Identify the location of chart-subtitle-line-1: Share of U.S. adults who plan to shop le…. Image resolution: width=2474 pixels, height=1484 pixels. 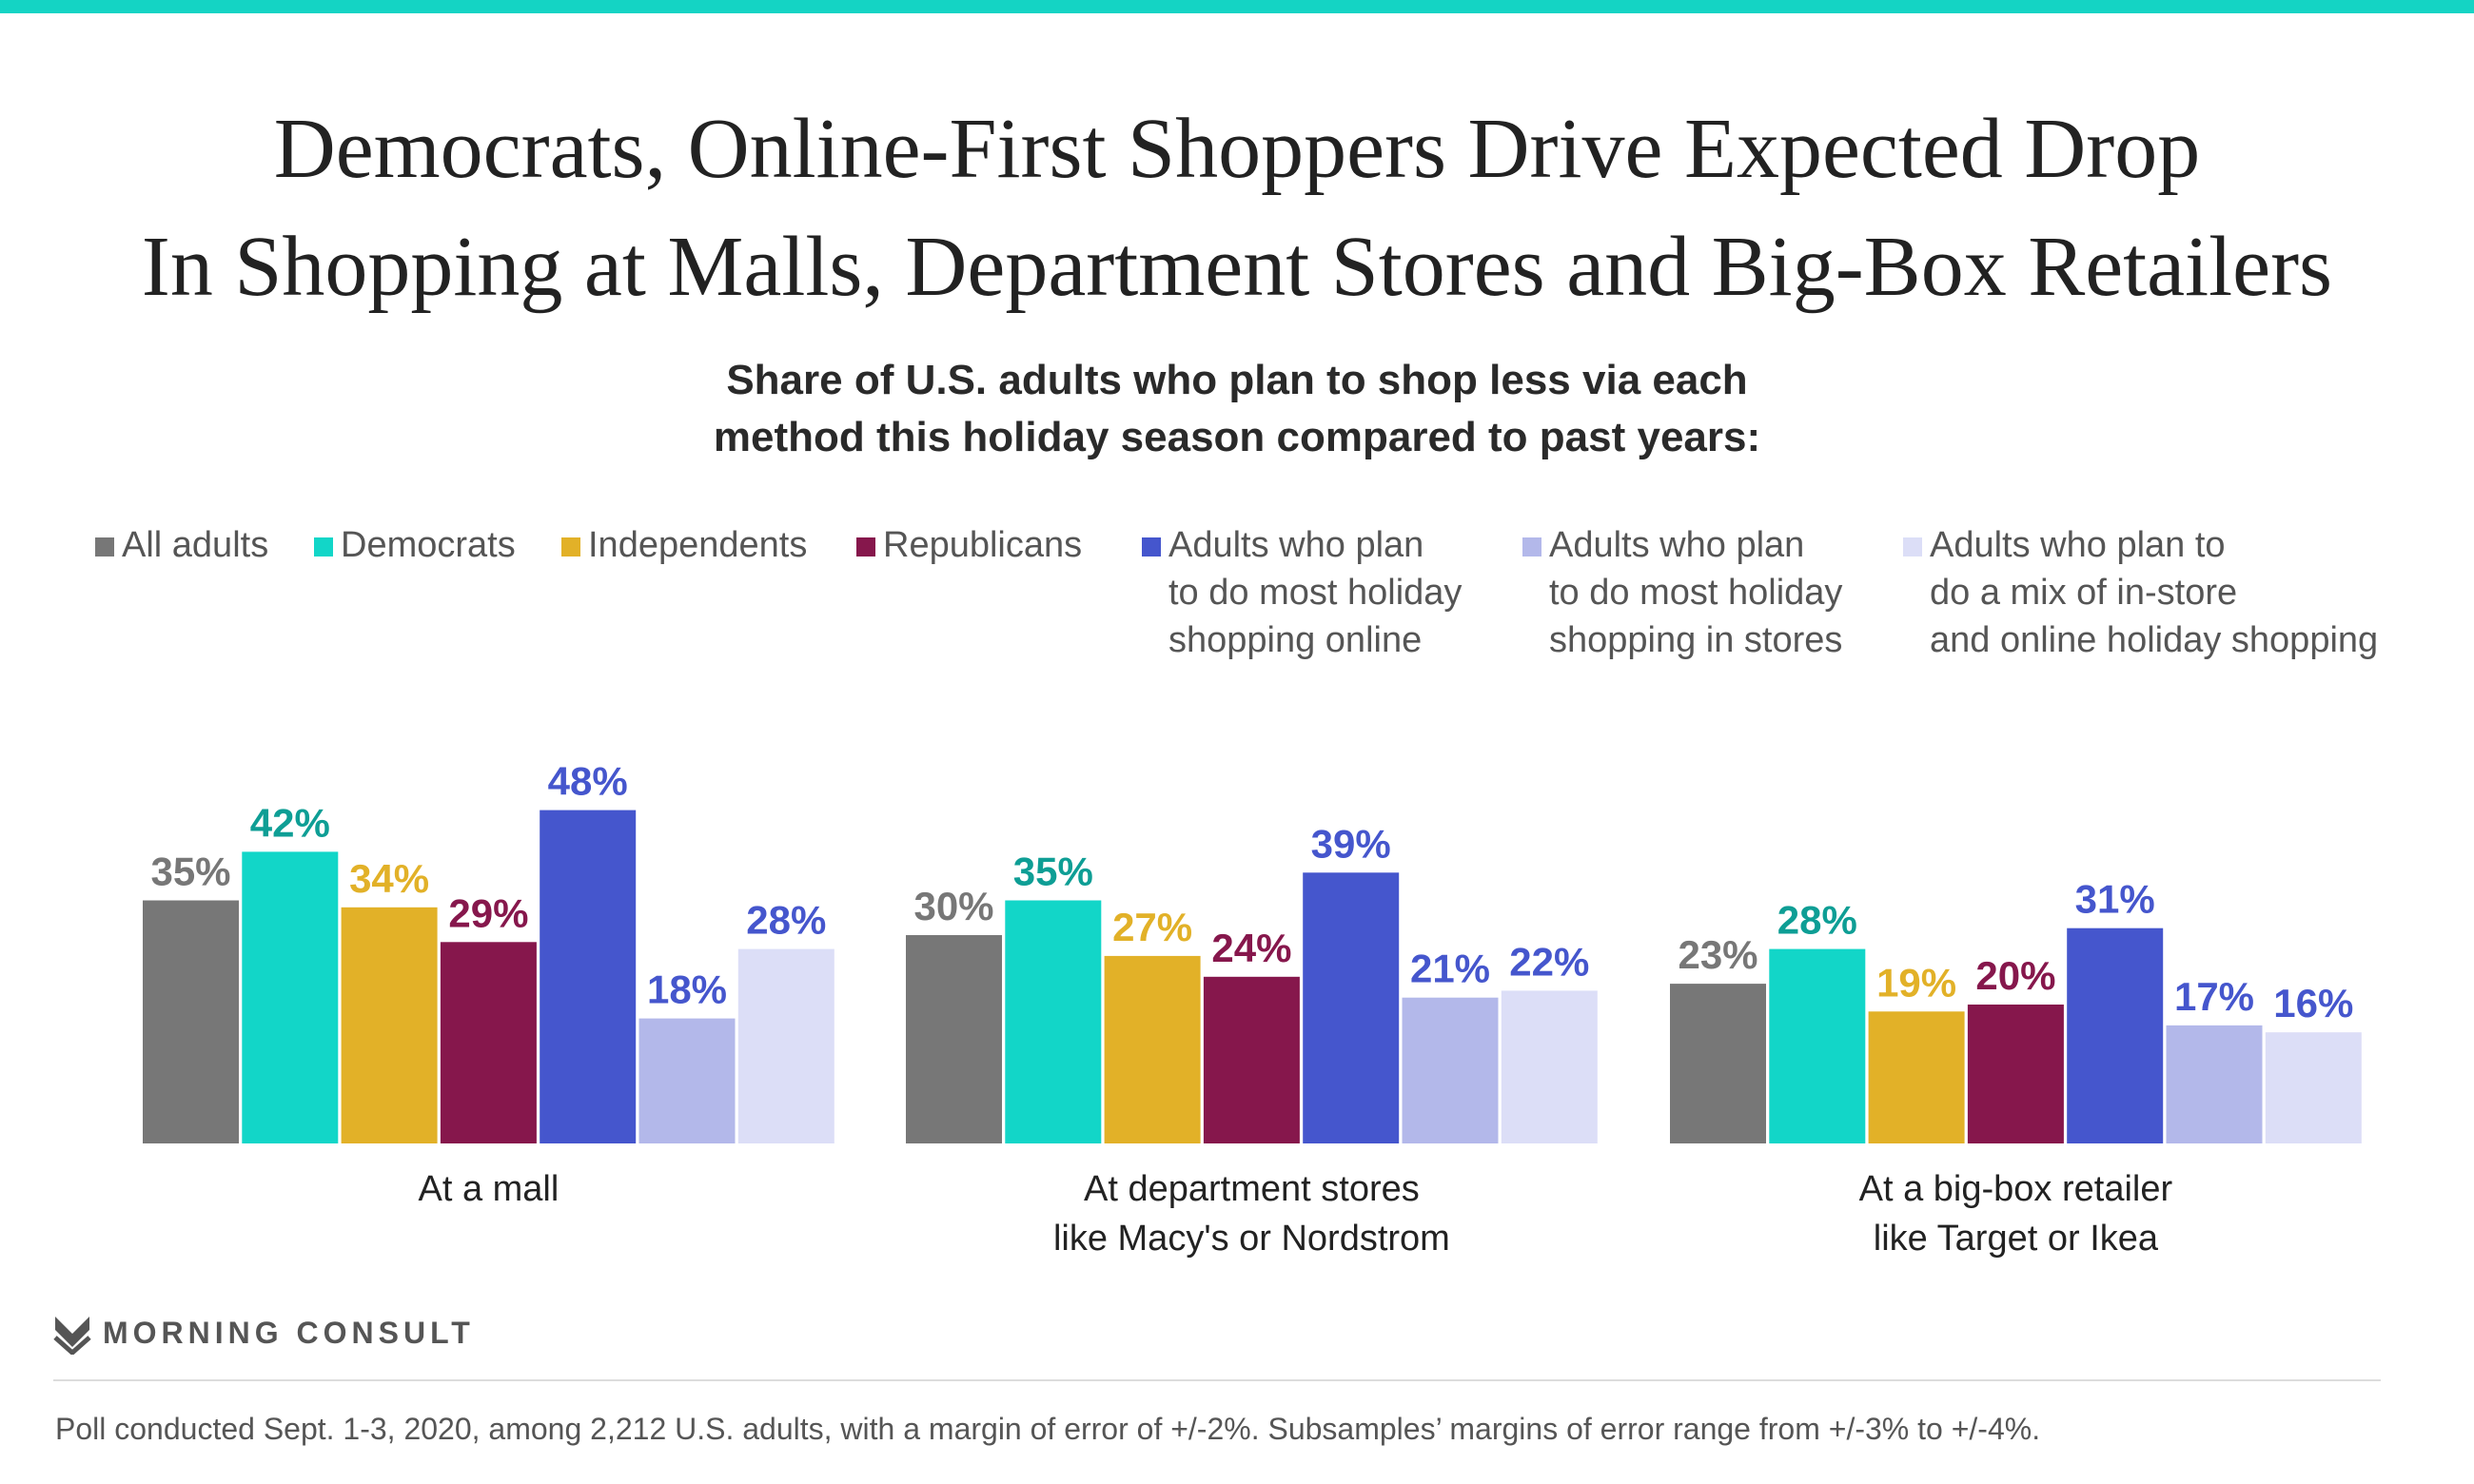
(1237, 380).